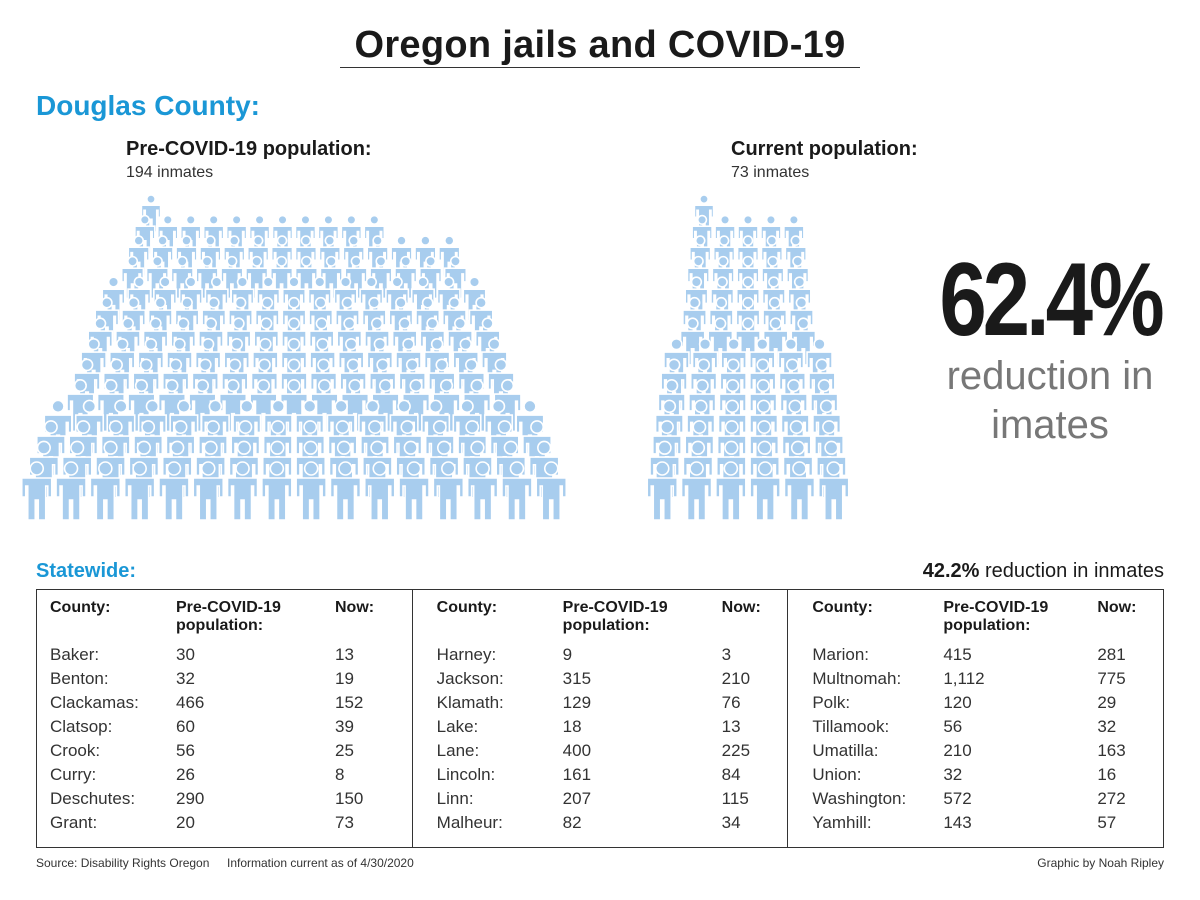 The image size is (1200, 900). What do you see at coordinates (74, 822) in the screenshot?
I see `cell-county: Grant:` at bounding box center [74, 822].